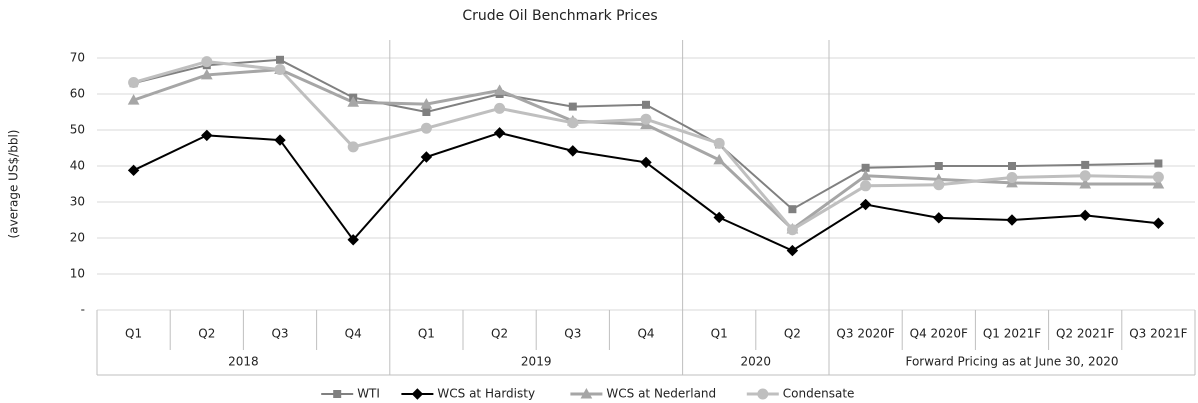 The height and width of the screenshot is (403, 1198). What do you see at coordinates (1158, 334) in the screenshot?
I see `x-tick-label: Q3 2021F` at bounding box center [1158, 334].